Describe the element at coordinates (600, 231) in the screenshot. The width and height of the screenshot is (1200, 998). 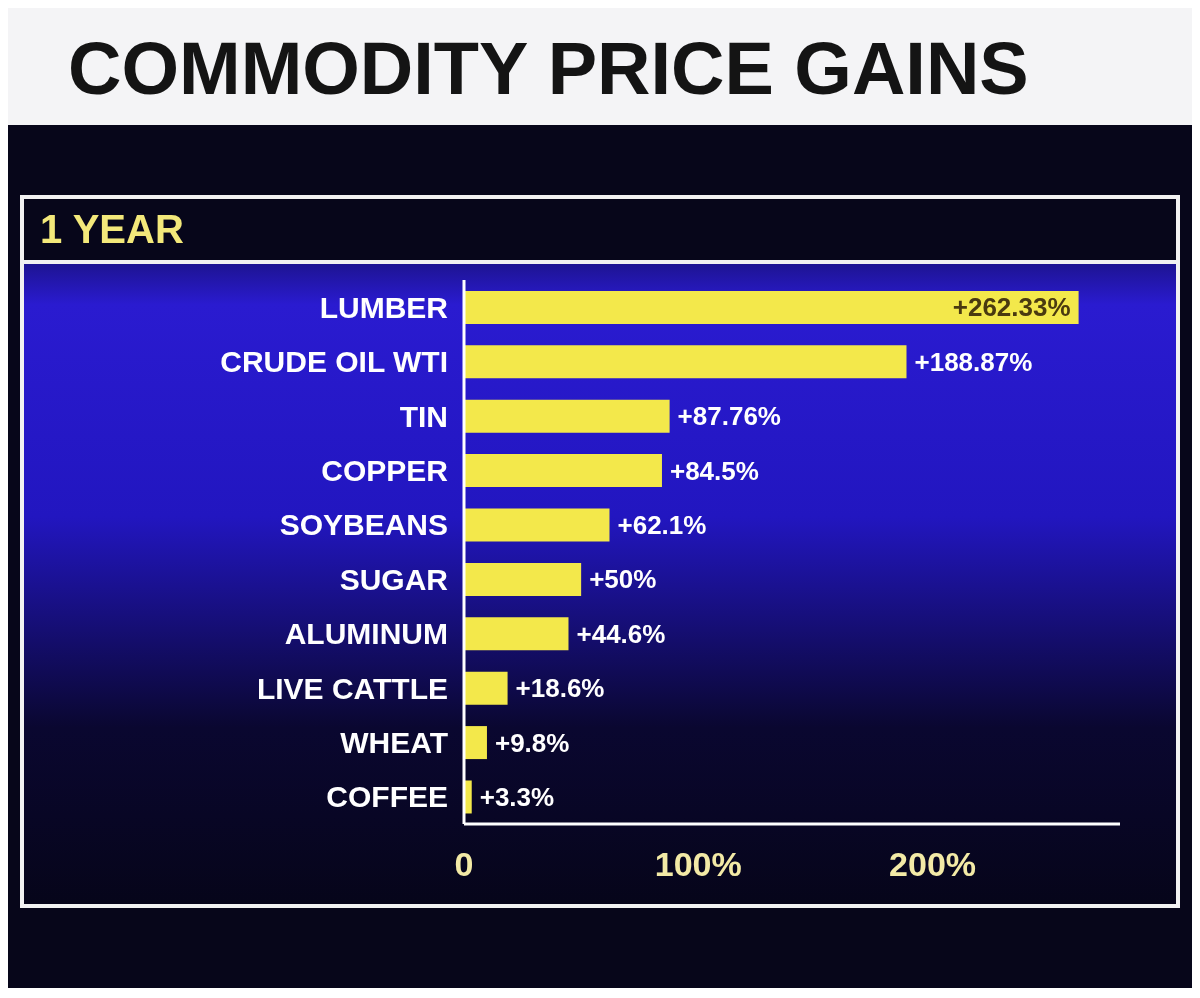
I see `text: 1 YEAR` at that location.